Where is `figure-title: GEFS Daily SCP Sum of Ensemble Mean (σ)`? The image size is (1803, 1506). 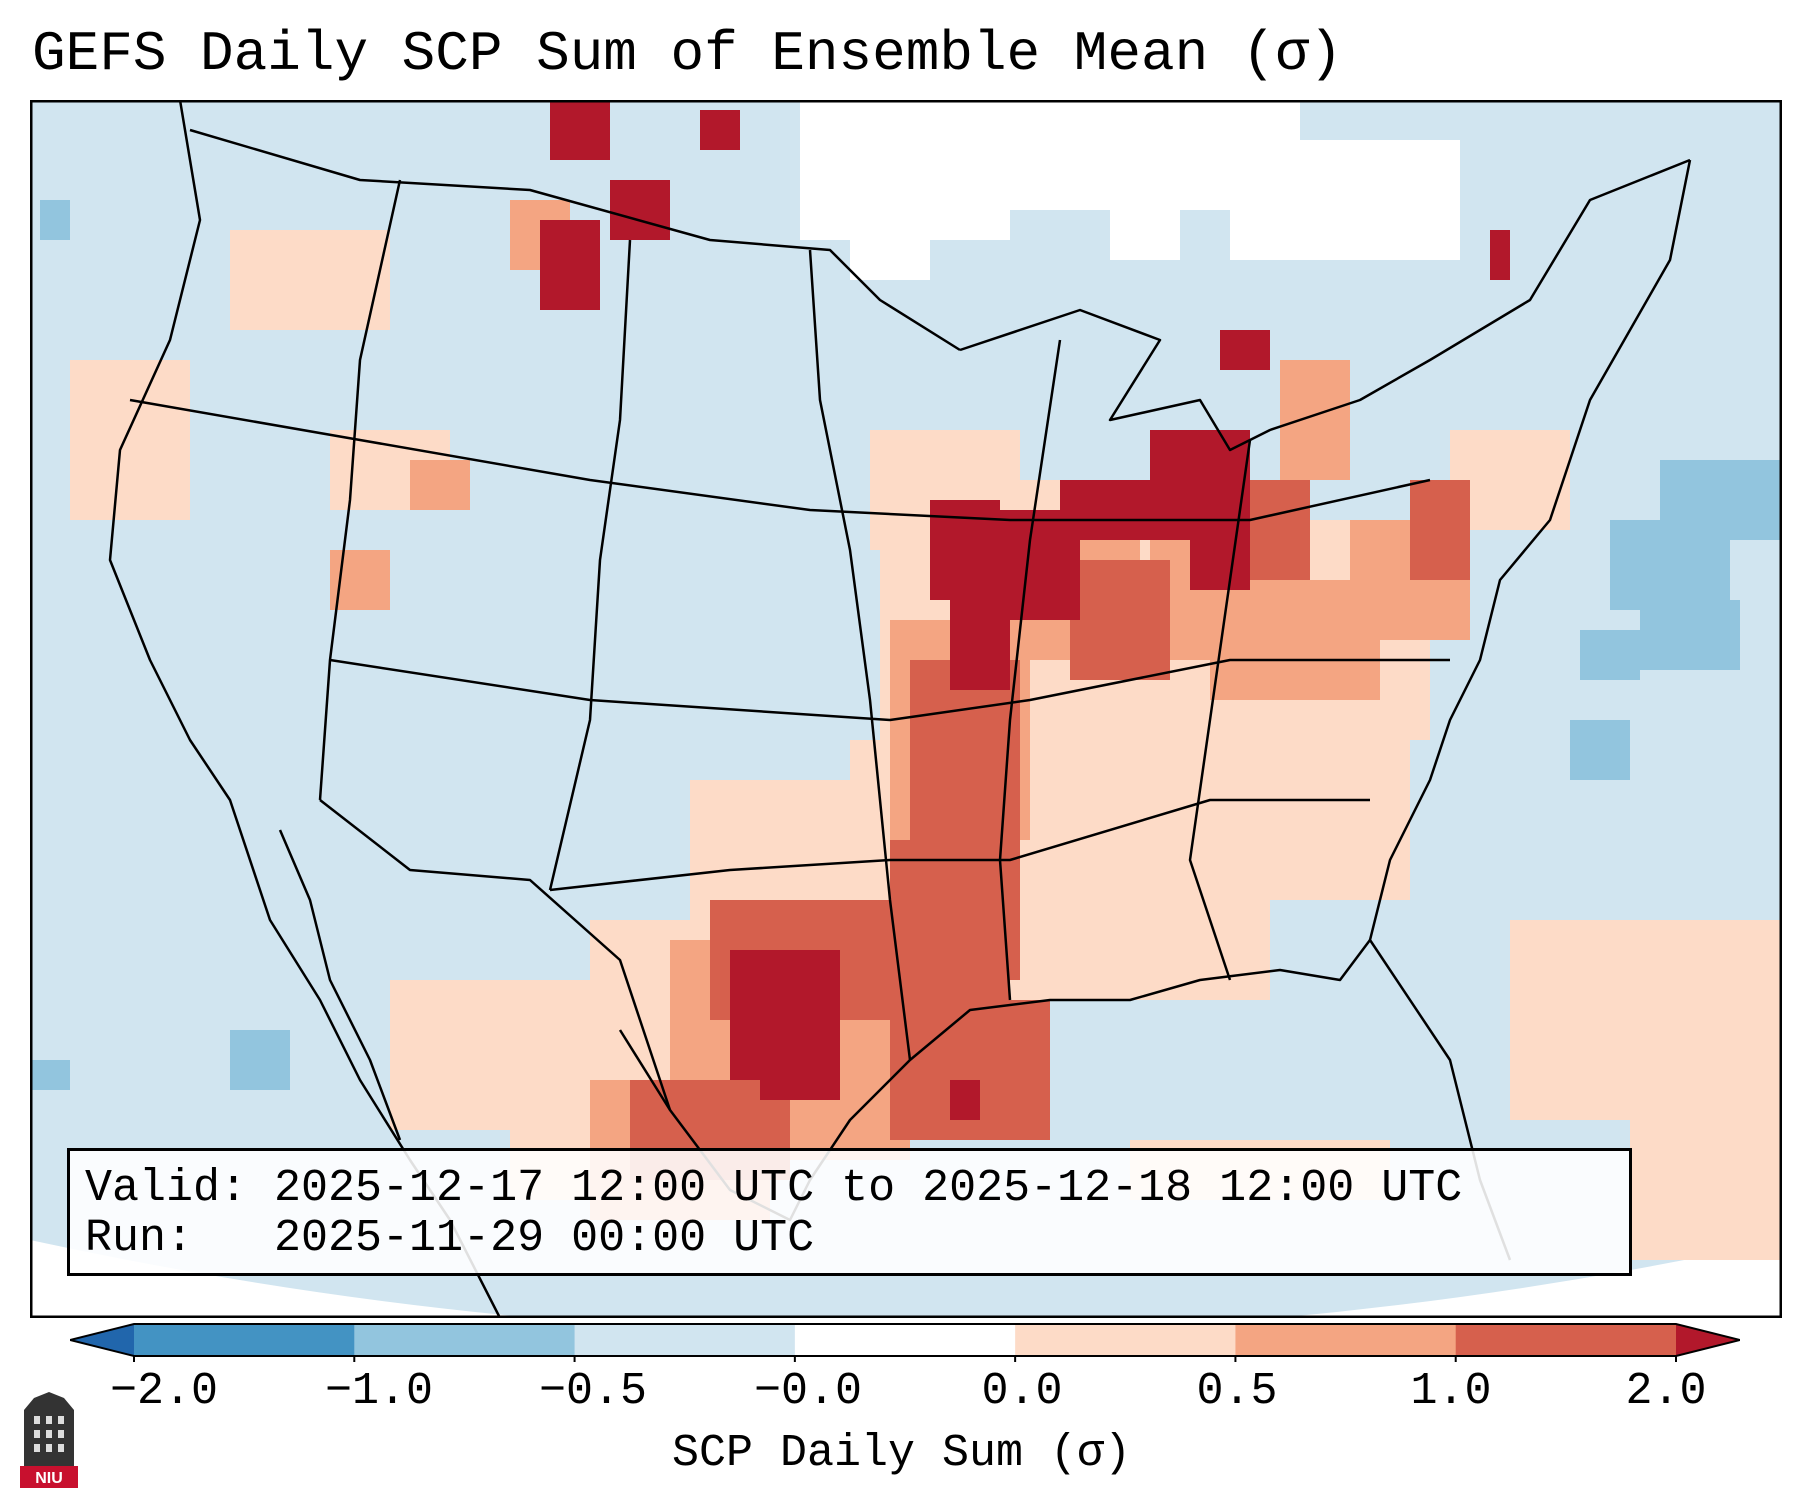 figure-title: GEFS Daily SCP Sum of Ensemble Mean (σ) is located at coordinates (687, 54).